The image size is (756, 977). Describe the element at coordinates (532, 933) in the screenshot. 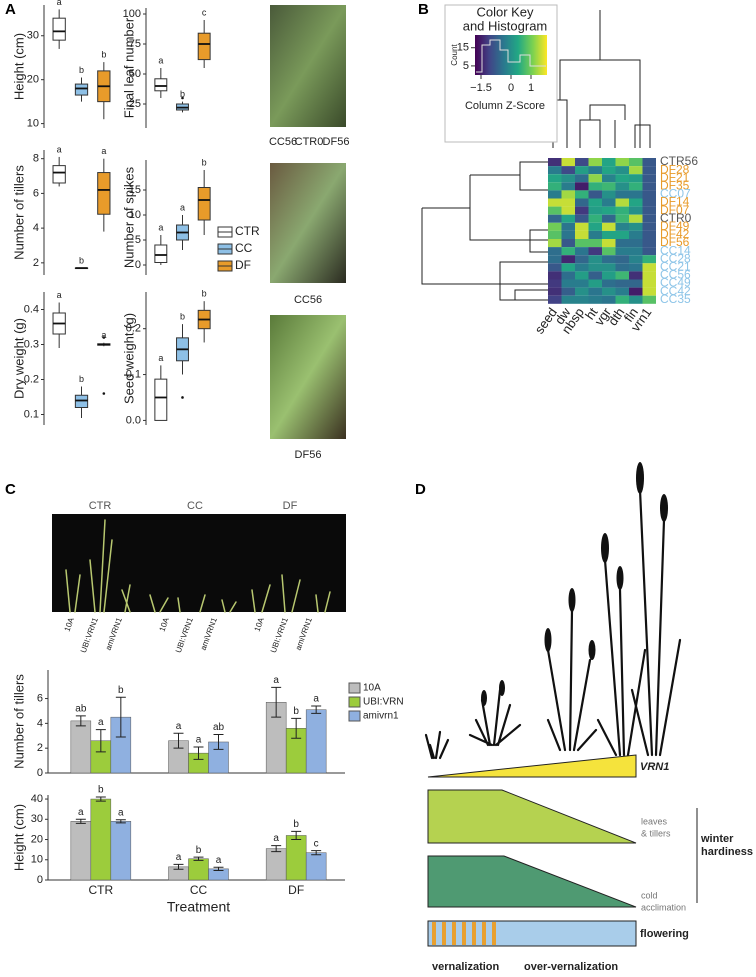

I see `flowering-bar` at that location.